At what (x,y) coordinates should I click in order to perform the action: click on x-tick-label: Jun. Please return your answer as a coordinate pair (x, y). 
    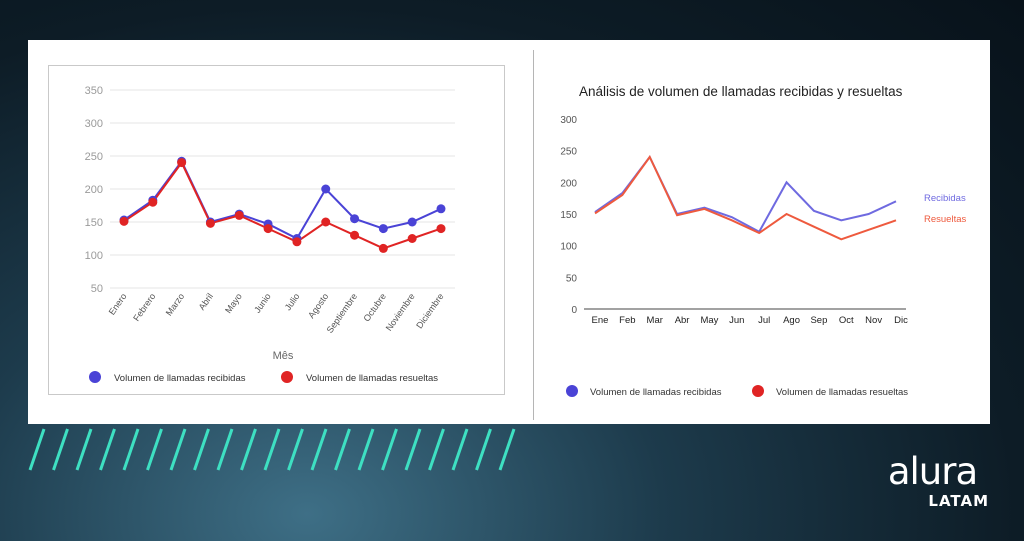
    Looking at the image, I should click on (736, 320).